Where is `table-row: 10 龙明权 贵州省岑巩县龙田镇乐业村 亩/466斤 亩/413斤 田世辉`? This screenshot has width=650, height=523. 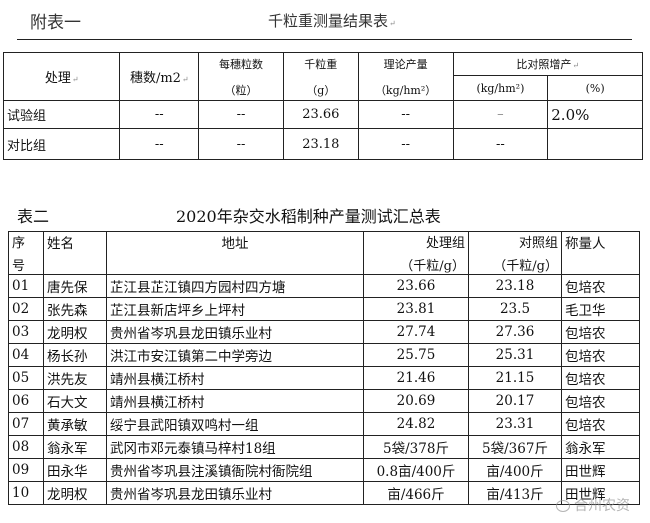
table-row: 10 龙明权 贵州省岑巩县龙田镇乐业村 亩/466斤 亩/413斤 田世辉 is located at coordinates (324, 493).